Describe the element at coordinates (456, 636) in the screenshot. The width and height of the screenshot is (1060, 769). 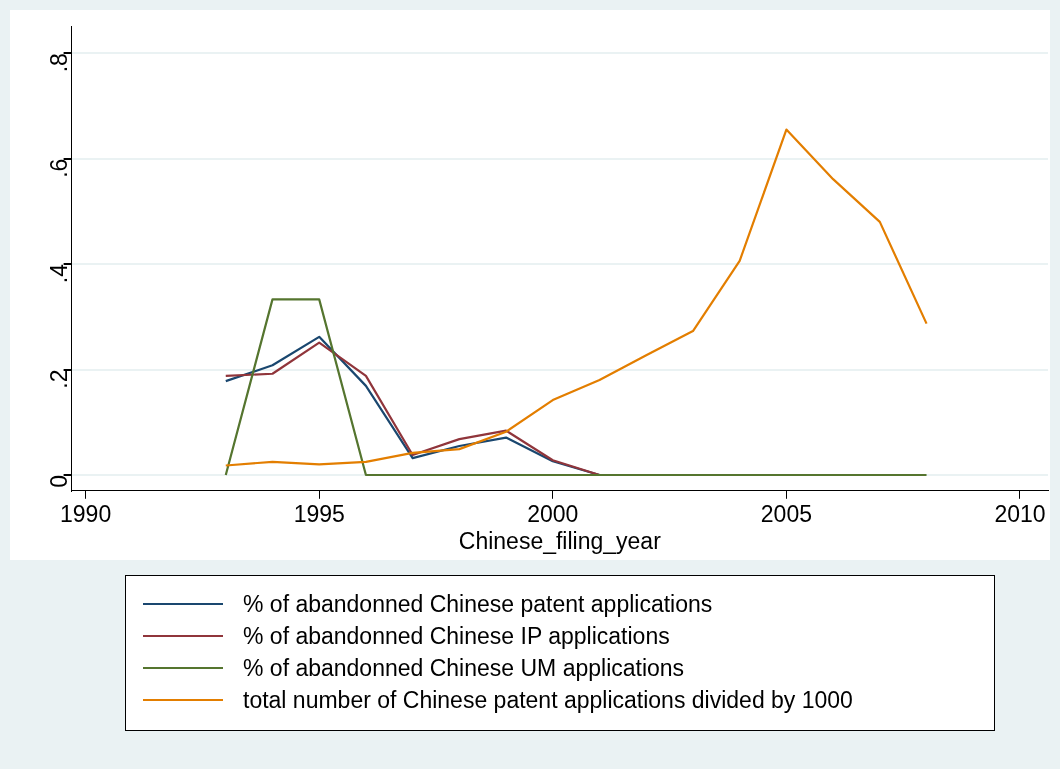
I see `legend-label: % of abandonned Chinese IP applications` at that location.